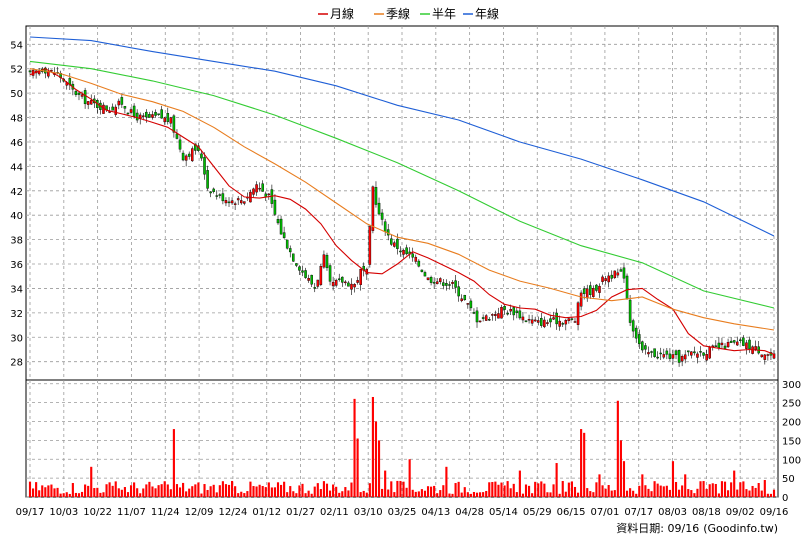 This screenshot has height=540, width=808. What do you see at coordinates (740, 512) in the screenshot?
I see `x-tick-label: 09/02` at bounding box center [740, 512].